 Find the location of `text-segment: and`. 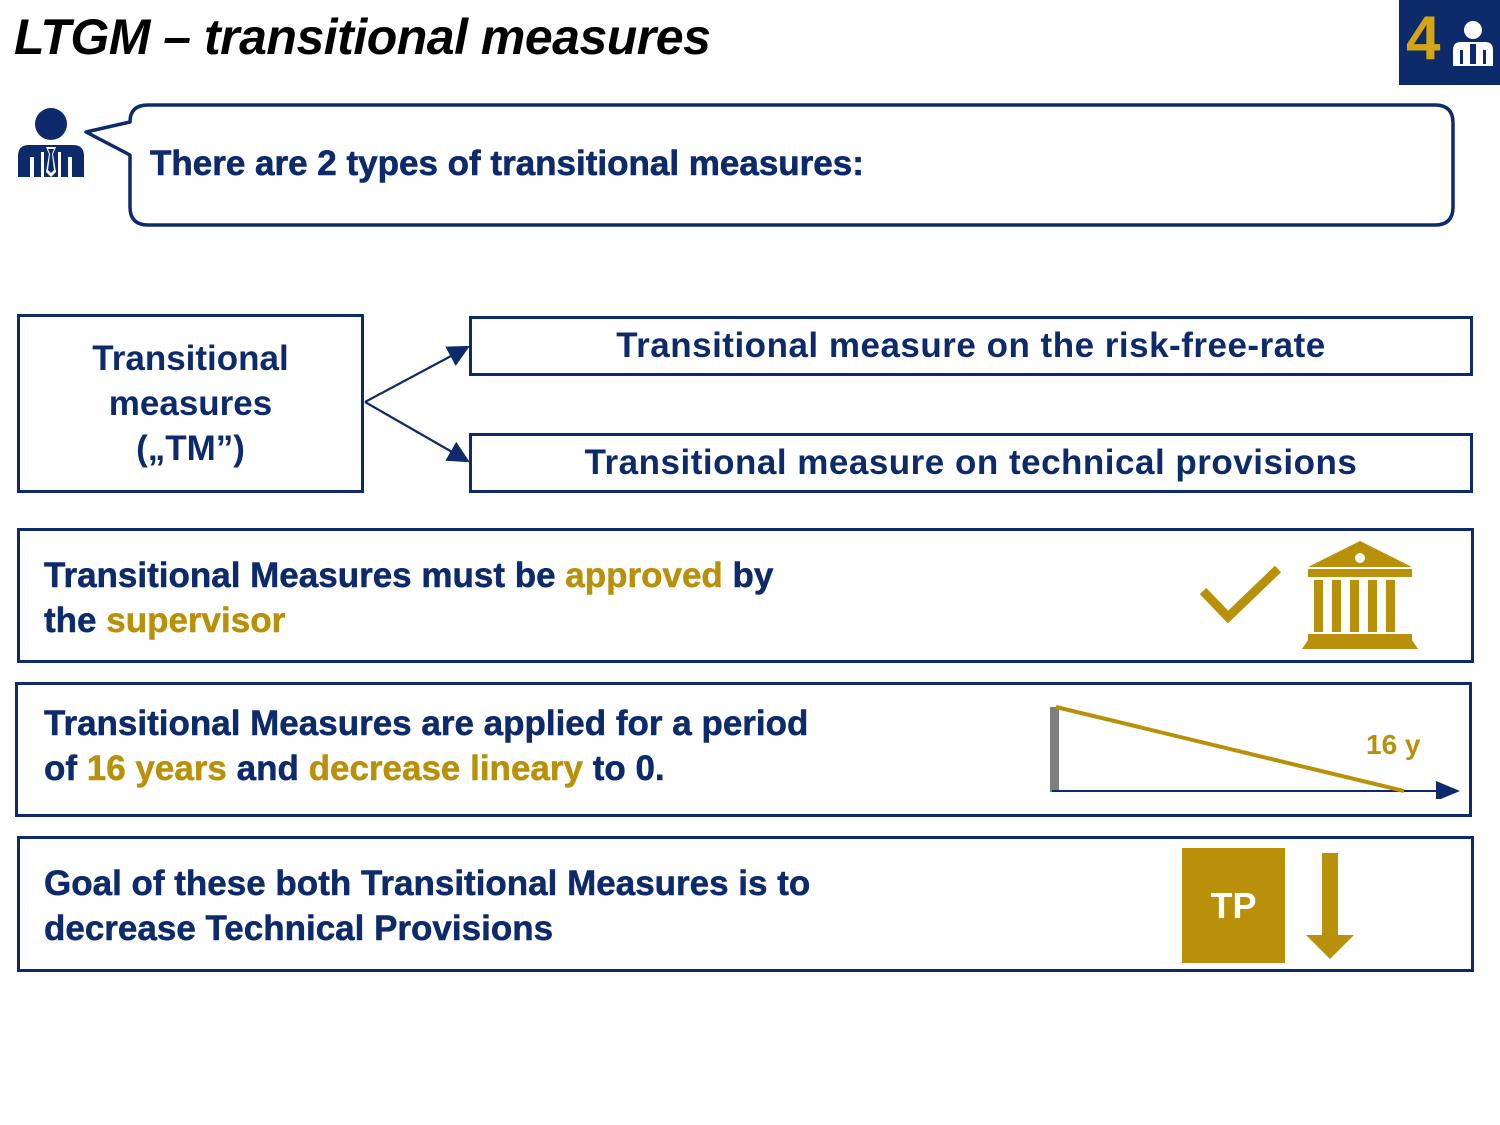

text-segment: and is located at coordinates (267, 769).